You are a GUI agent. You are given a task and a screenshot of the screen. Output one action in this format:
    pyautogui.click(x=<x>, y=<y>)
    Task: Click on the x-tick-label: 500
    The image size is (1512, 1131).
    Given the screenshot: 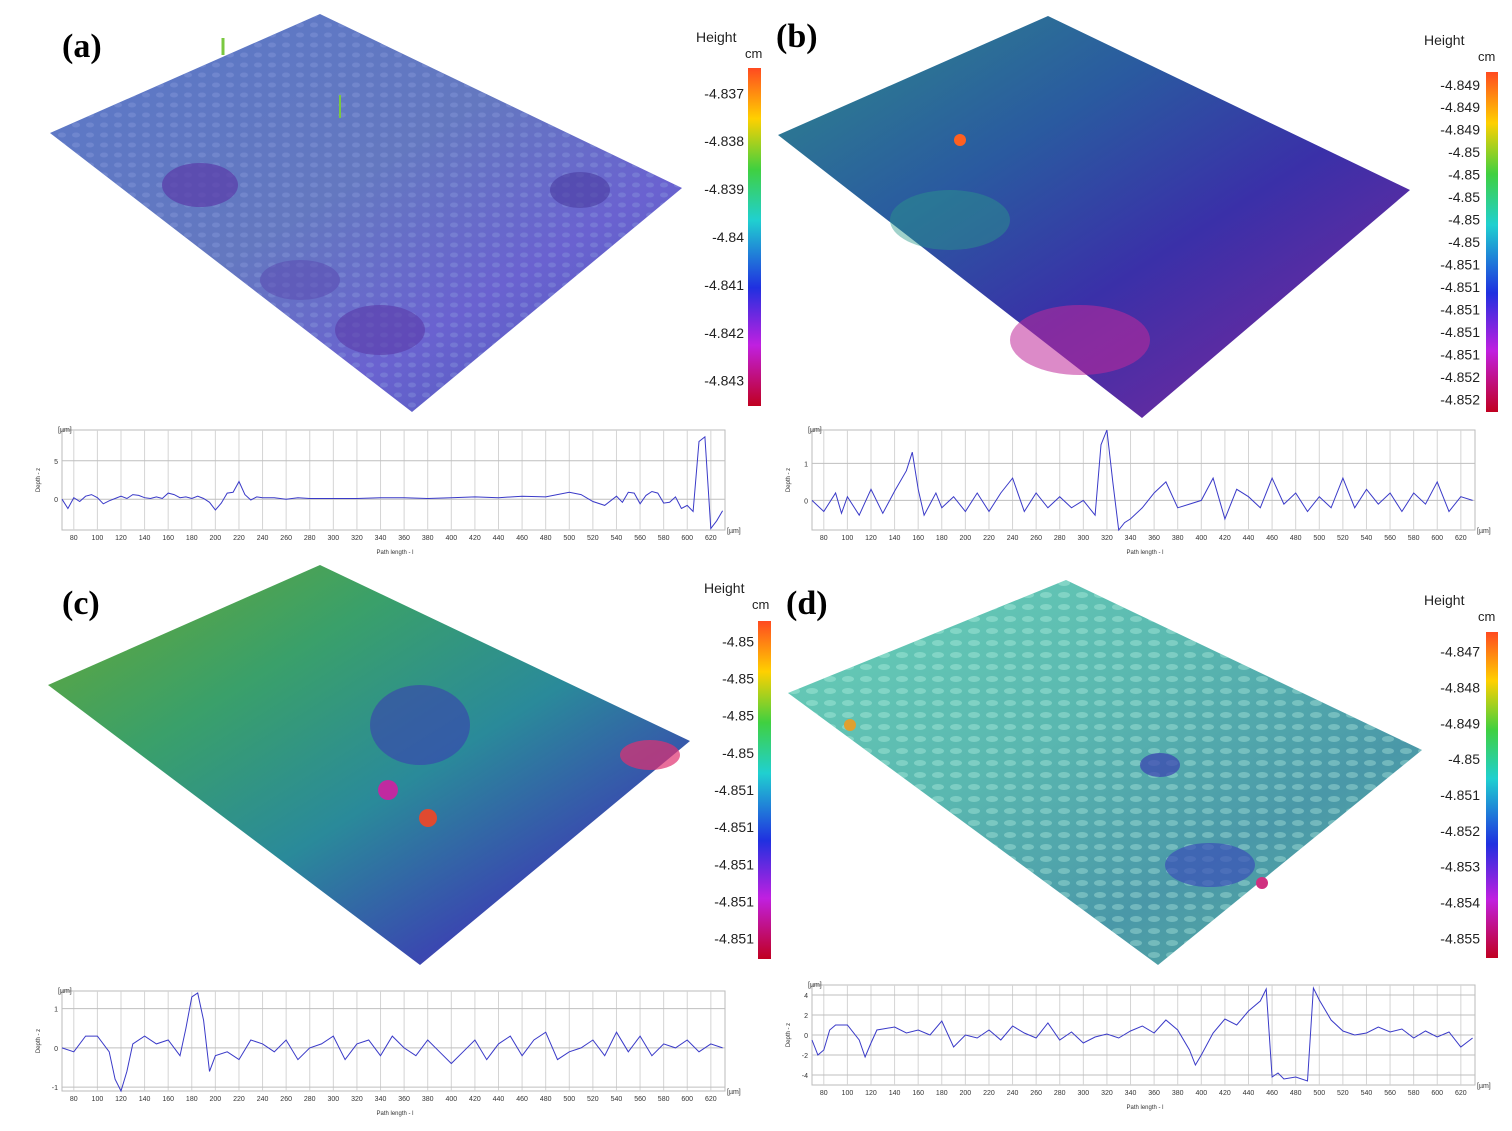 What is the action you would take?
    pyautogui.click(x=569, y=538)
    